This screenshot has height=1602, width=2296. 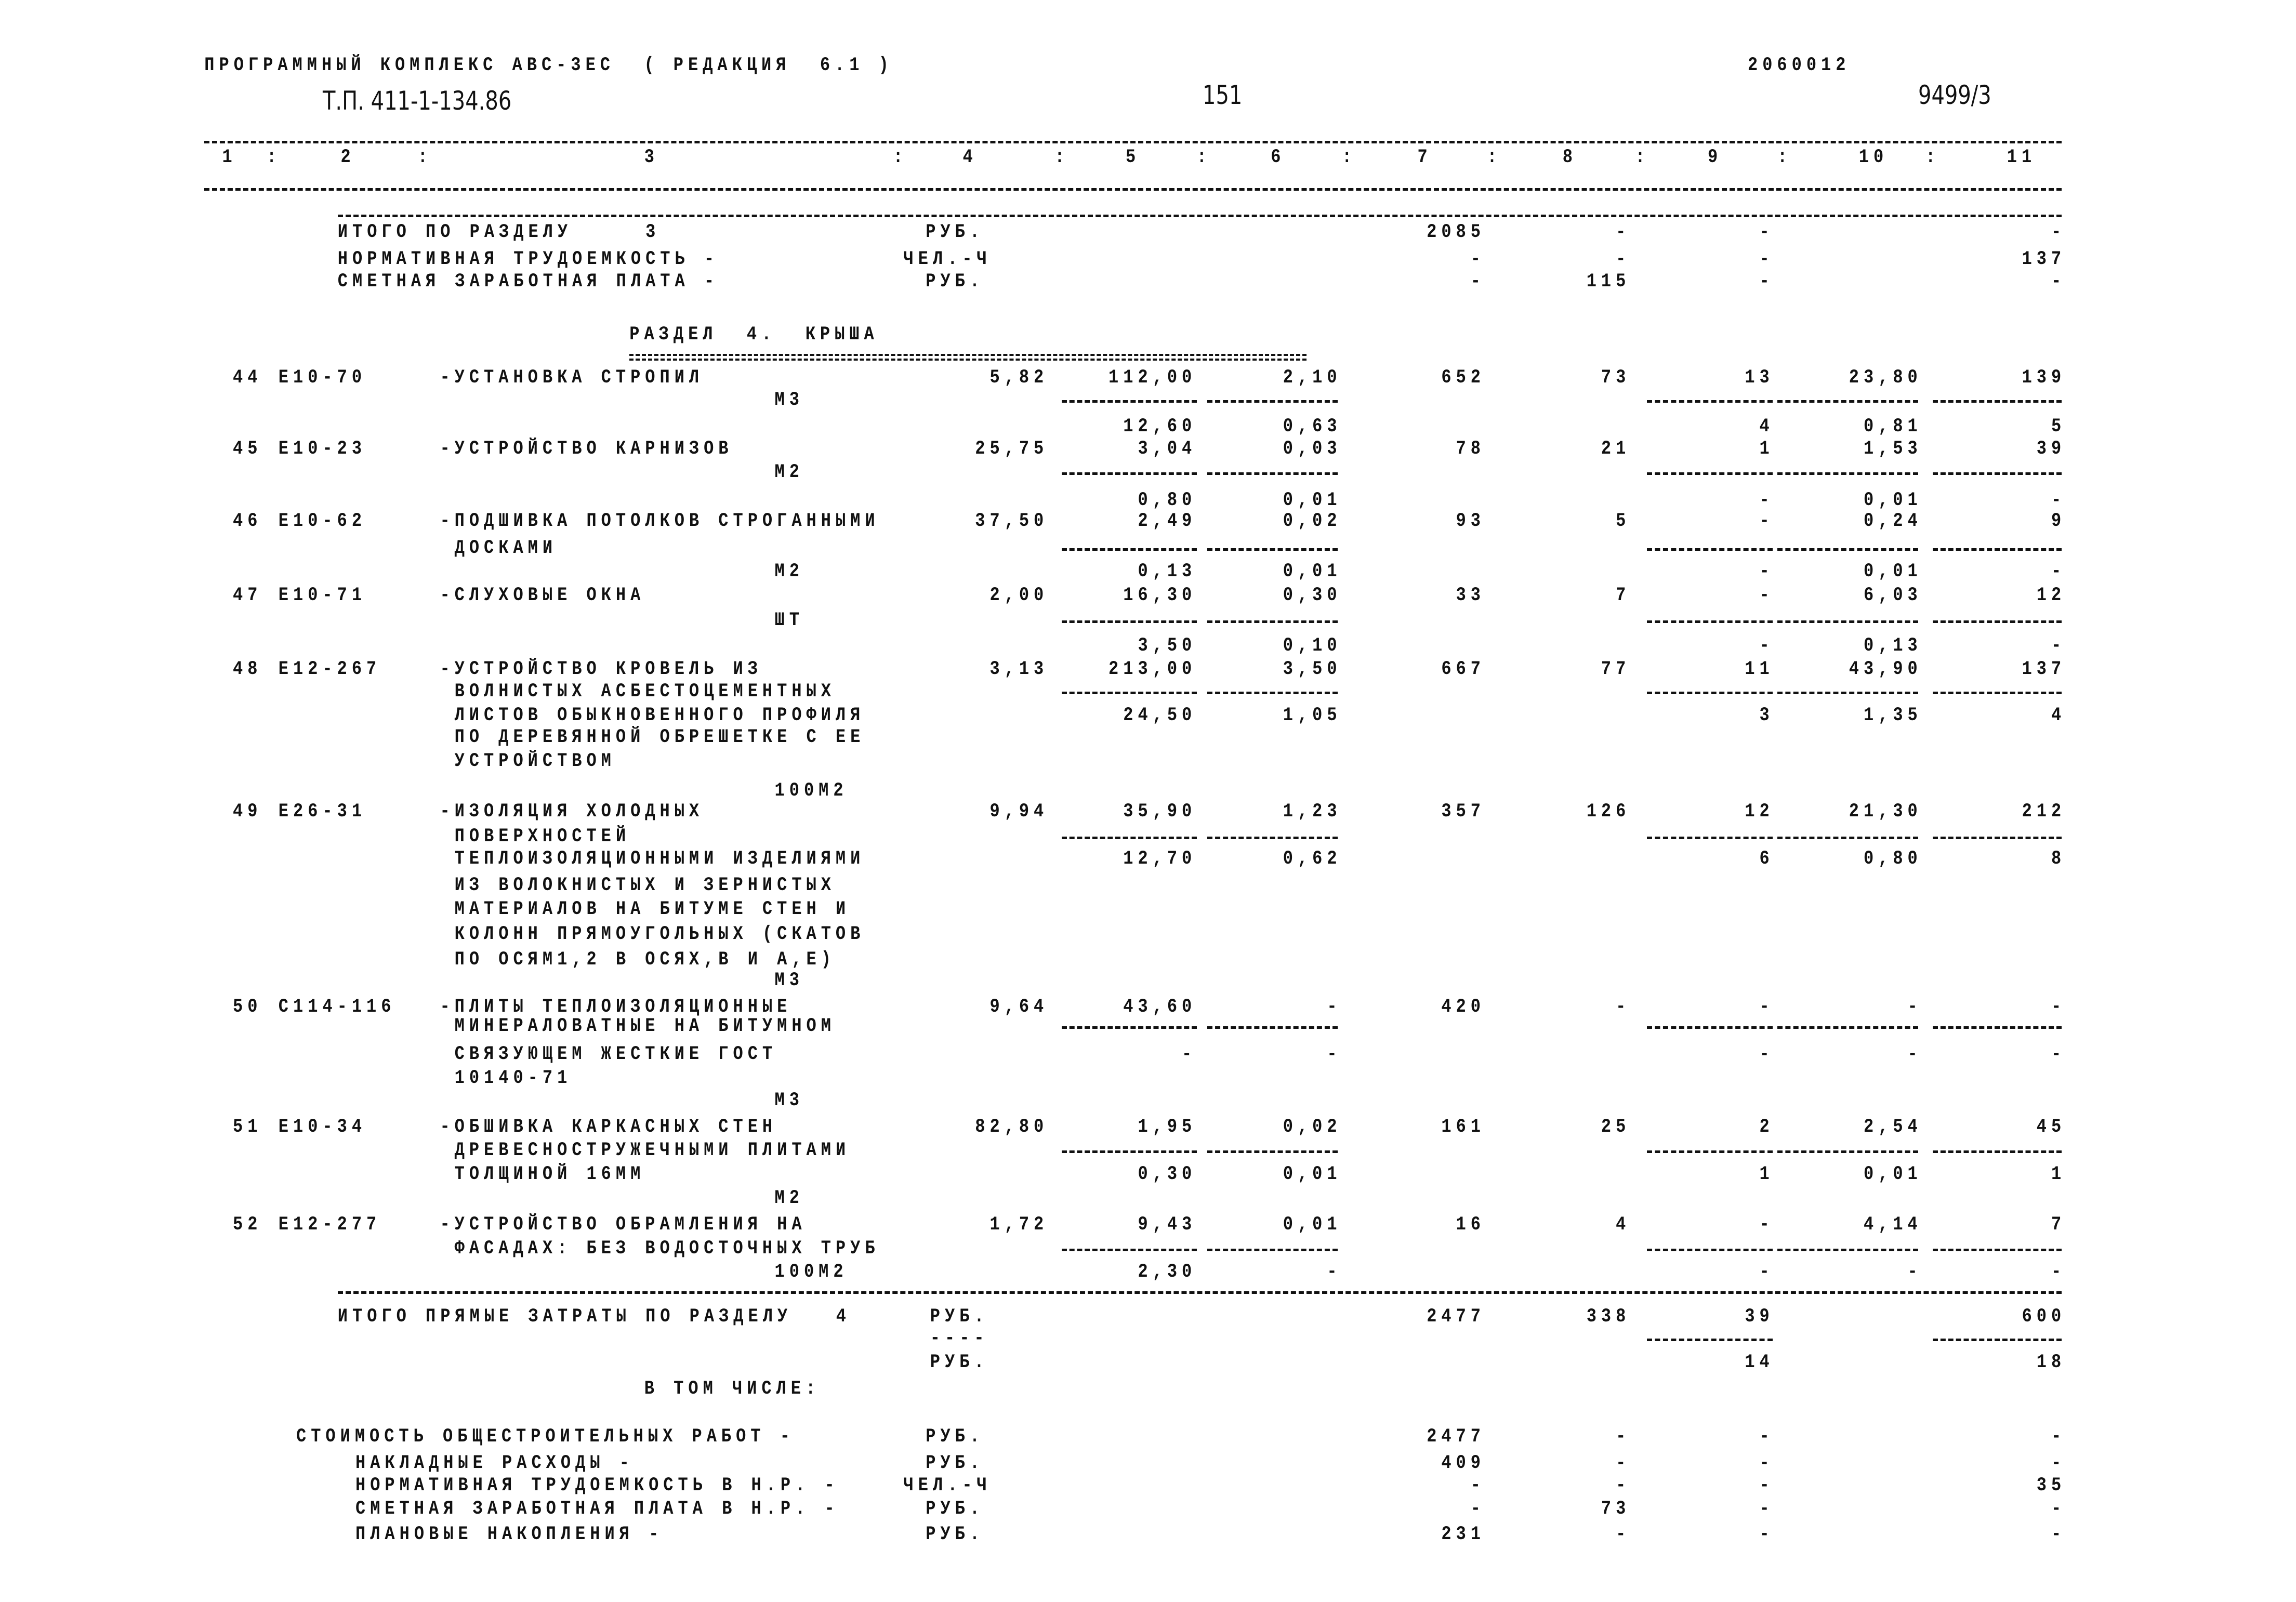 What do you see at coordinates (1623, 521) in the screenshot?
I see `value-col-8: 5` at bounding box center [1623, 521].